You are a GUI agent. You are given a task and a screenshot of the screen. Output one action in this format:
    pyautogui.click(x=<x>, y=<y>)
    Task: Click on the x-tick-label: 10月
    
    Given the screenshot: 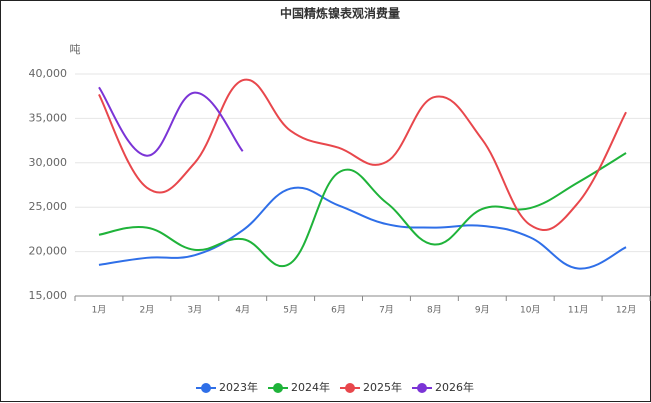 What is the action you would take?
    pyautogui.click(x=530, y=310)
    